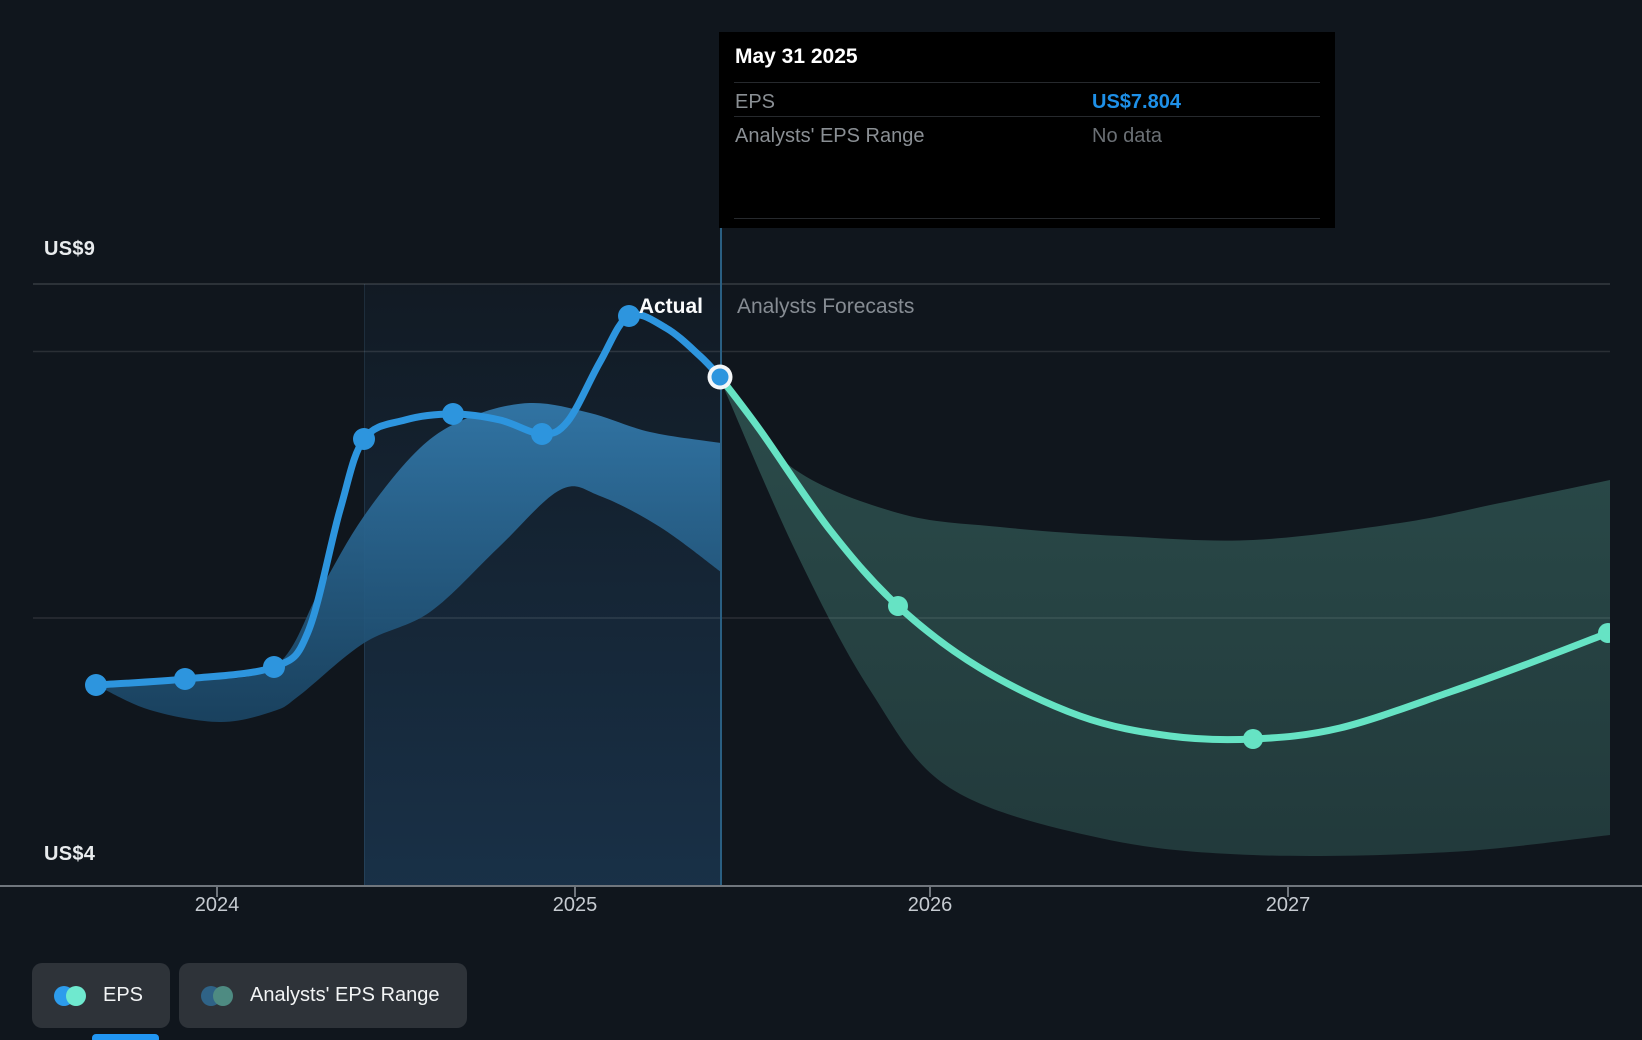  Describe the element at coordinates (217, 995) in the screenshot. I see `range-legend-dots-icon` at that location.